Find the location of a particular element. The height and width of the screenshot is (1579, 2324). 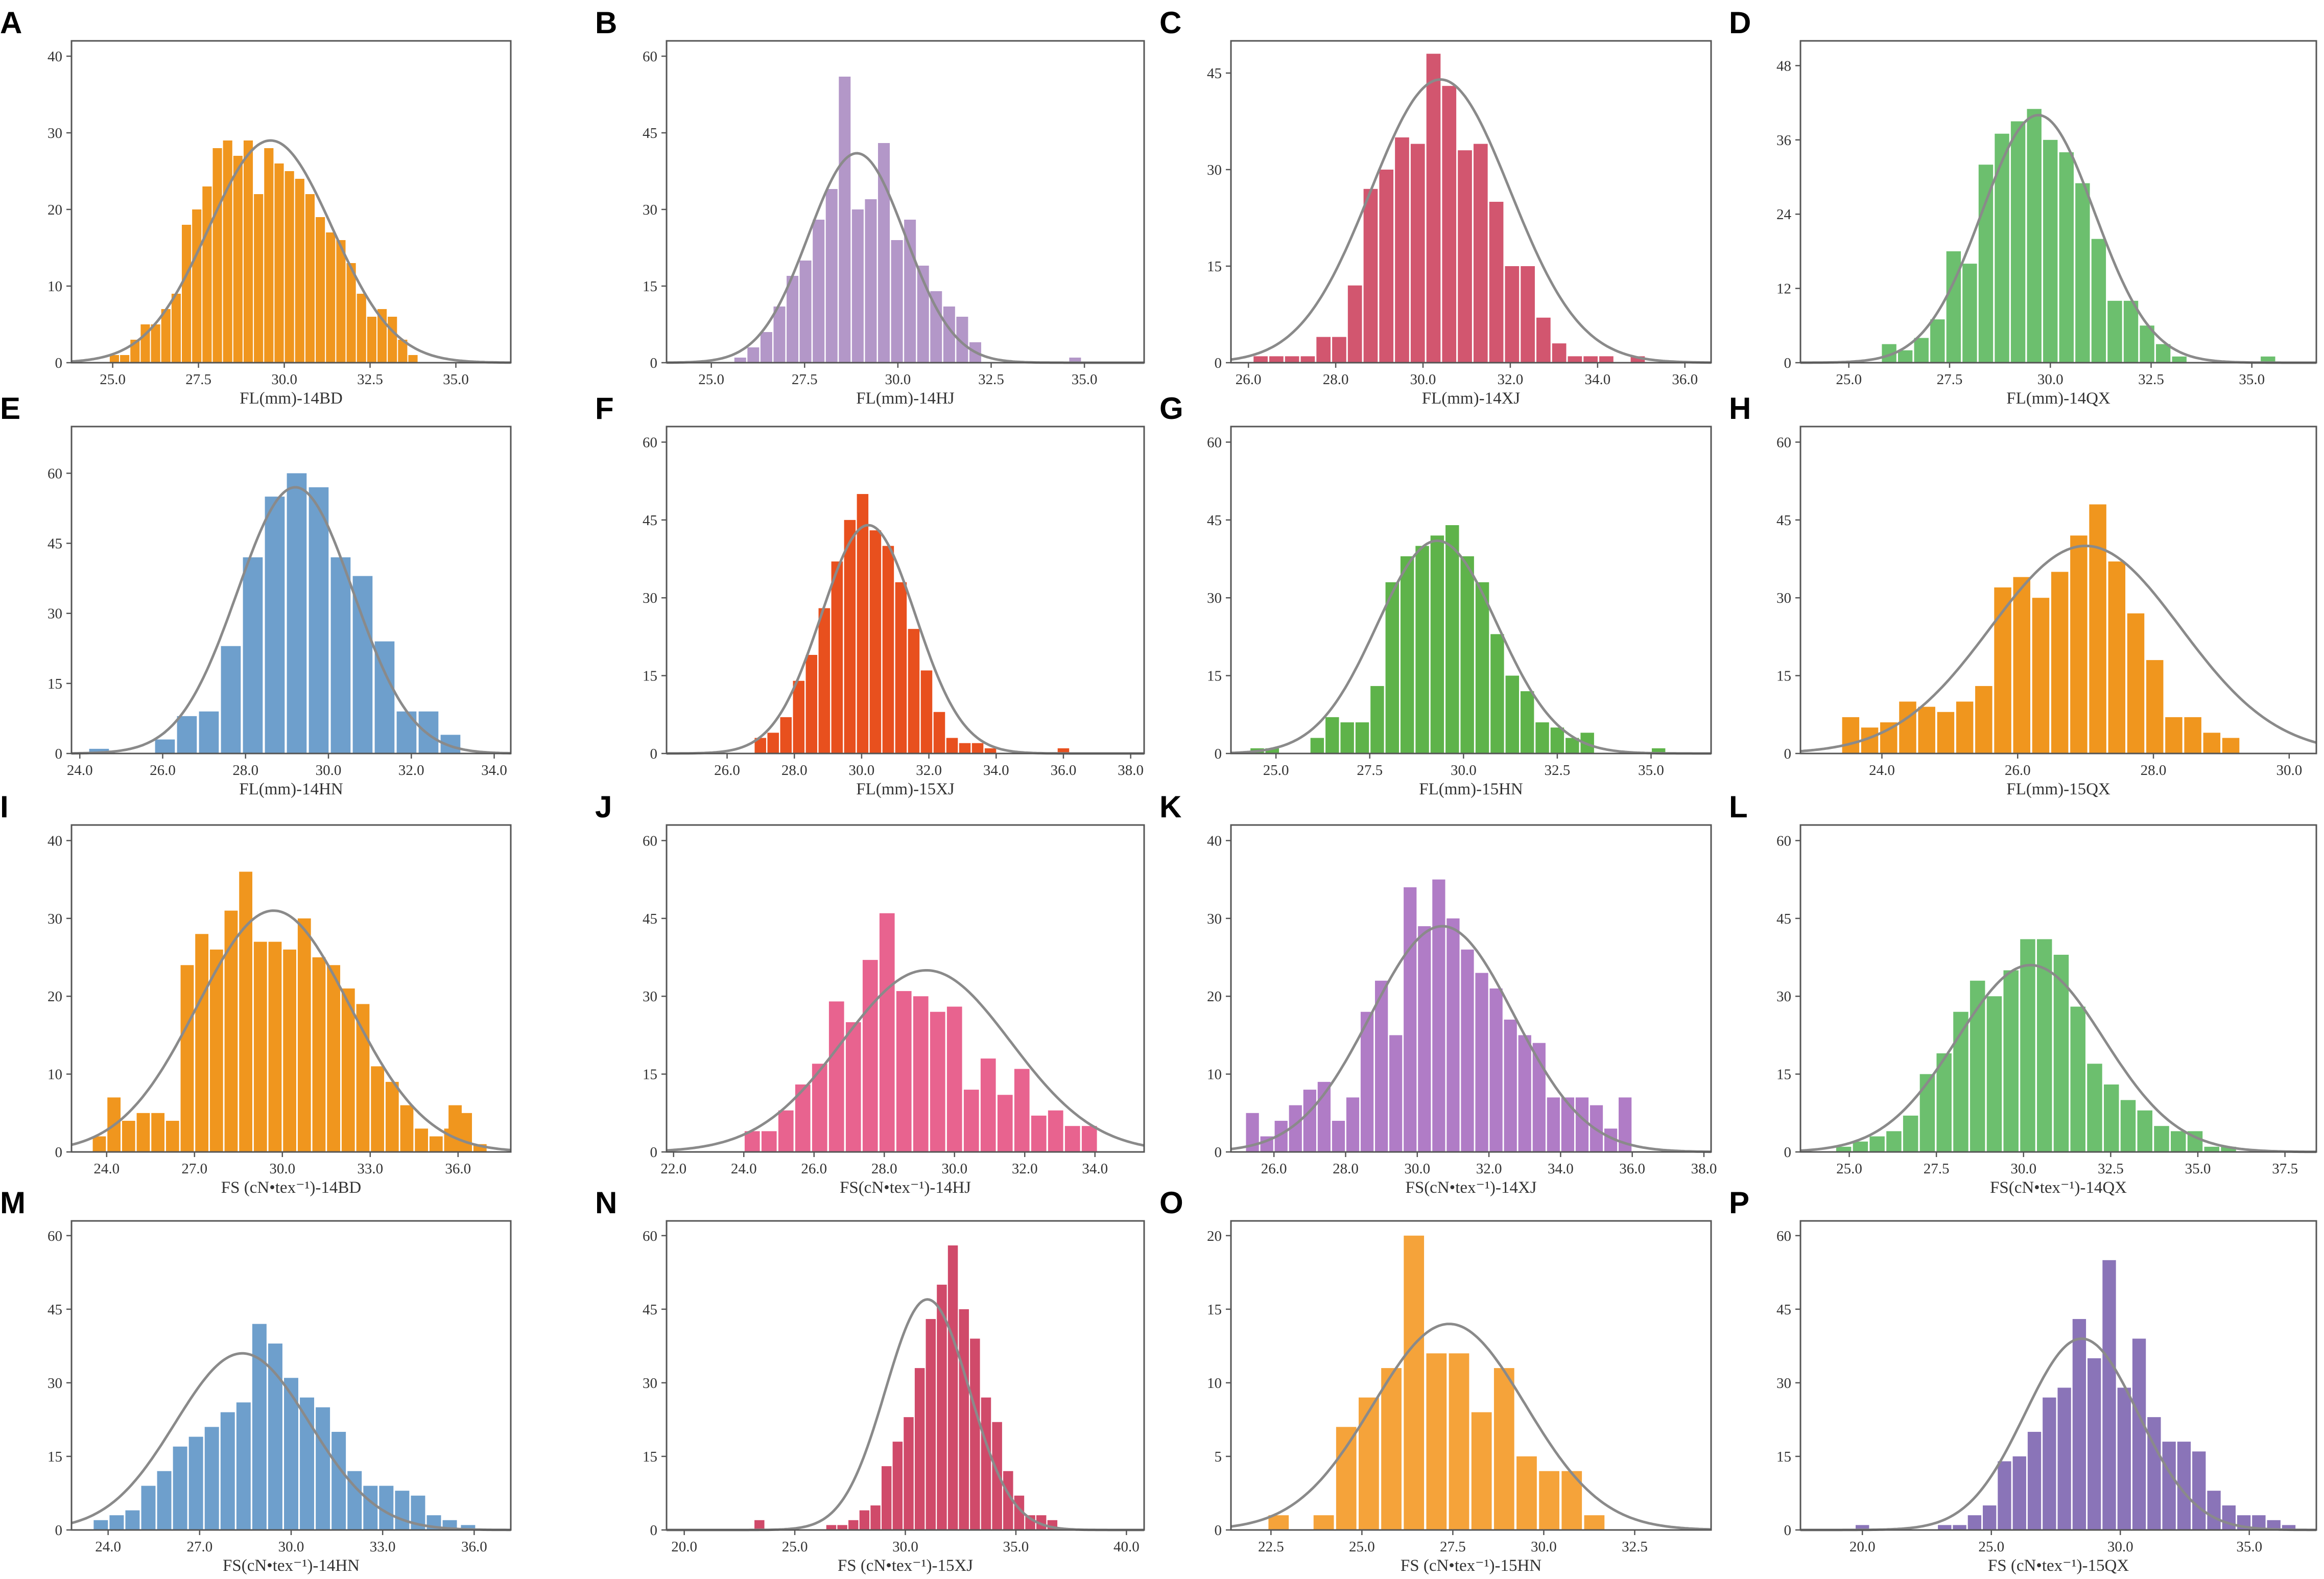

x-tick-label: 33.0 is located at coordinates (370, 1169).